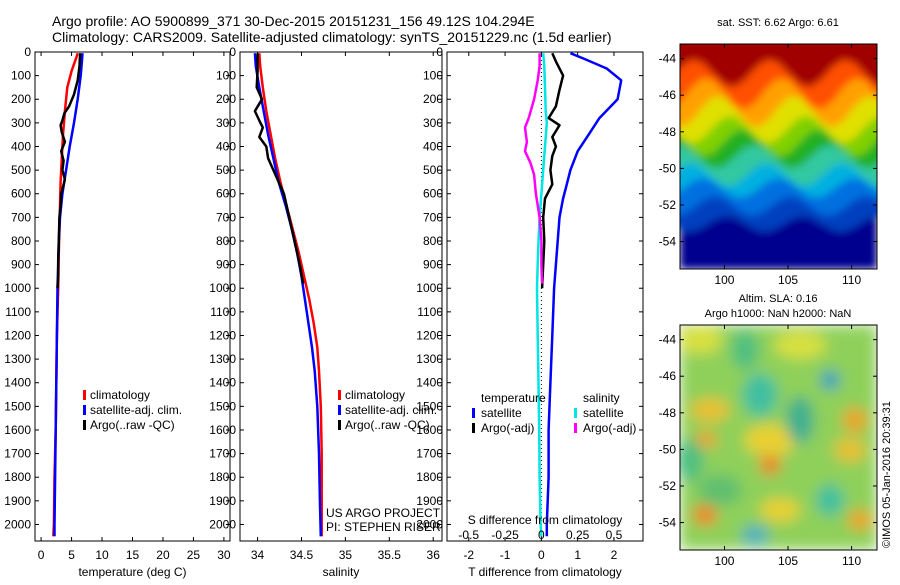 The width and height of the screenshot is (900, 585). What do you see at coordinates (17, 383) in the screenshot?
I see `y-tick-label: 1400` at bounding box center [17, 383].